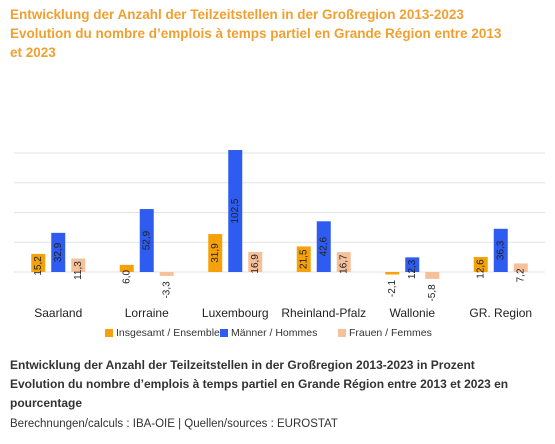 The height and width of the screenshot is (444, 555). I want to click on caption-line-3: pourcentage, so click(46, 403).